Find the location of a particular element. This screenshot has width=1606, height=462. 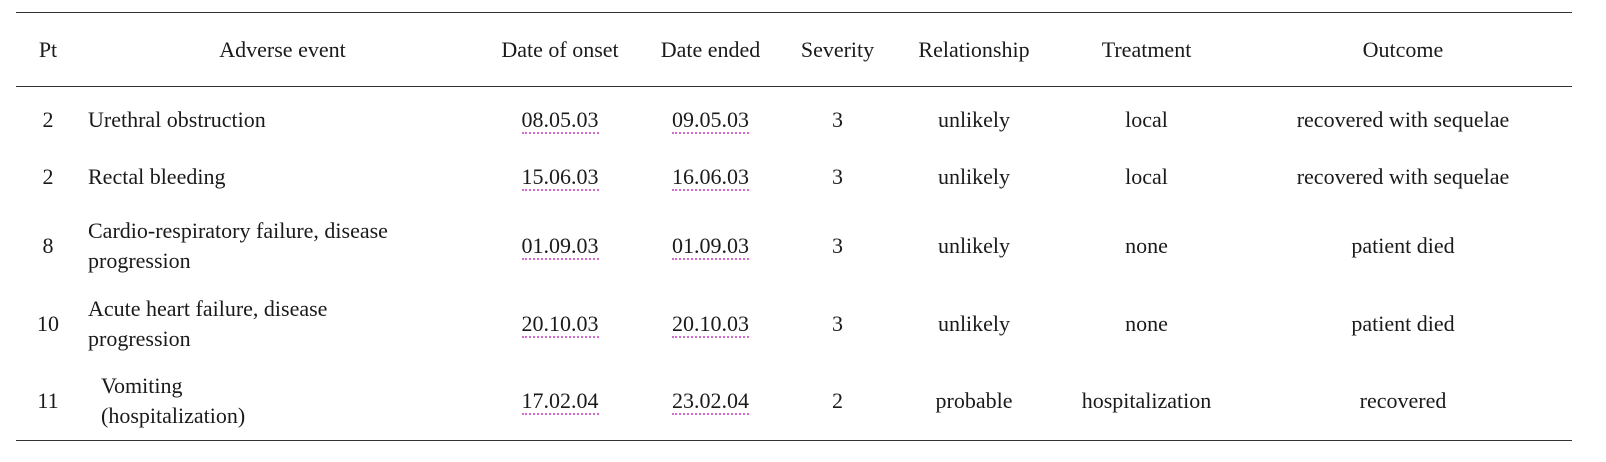

ended-date: 16.06.03 is located at coordinates (710, 177).